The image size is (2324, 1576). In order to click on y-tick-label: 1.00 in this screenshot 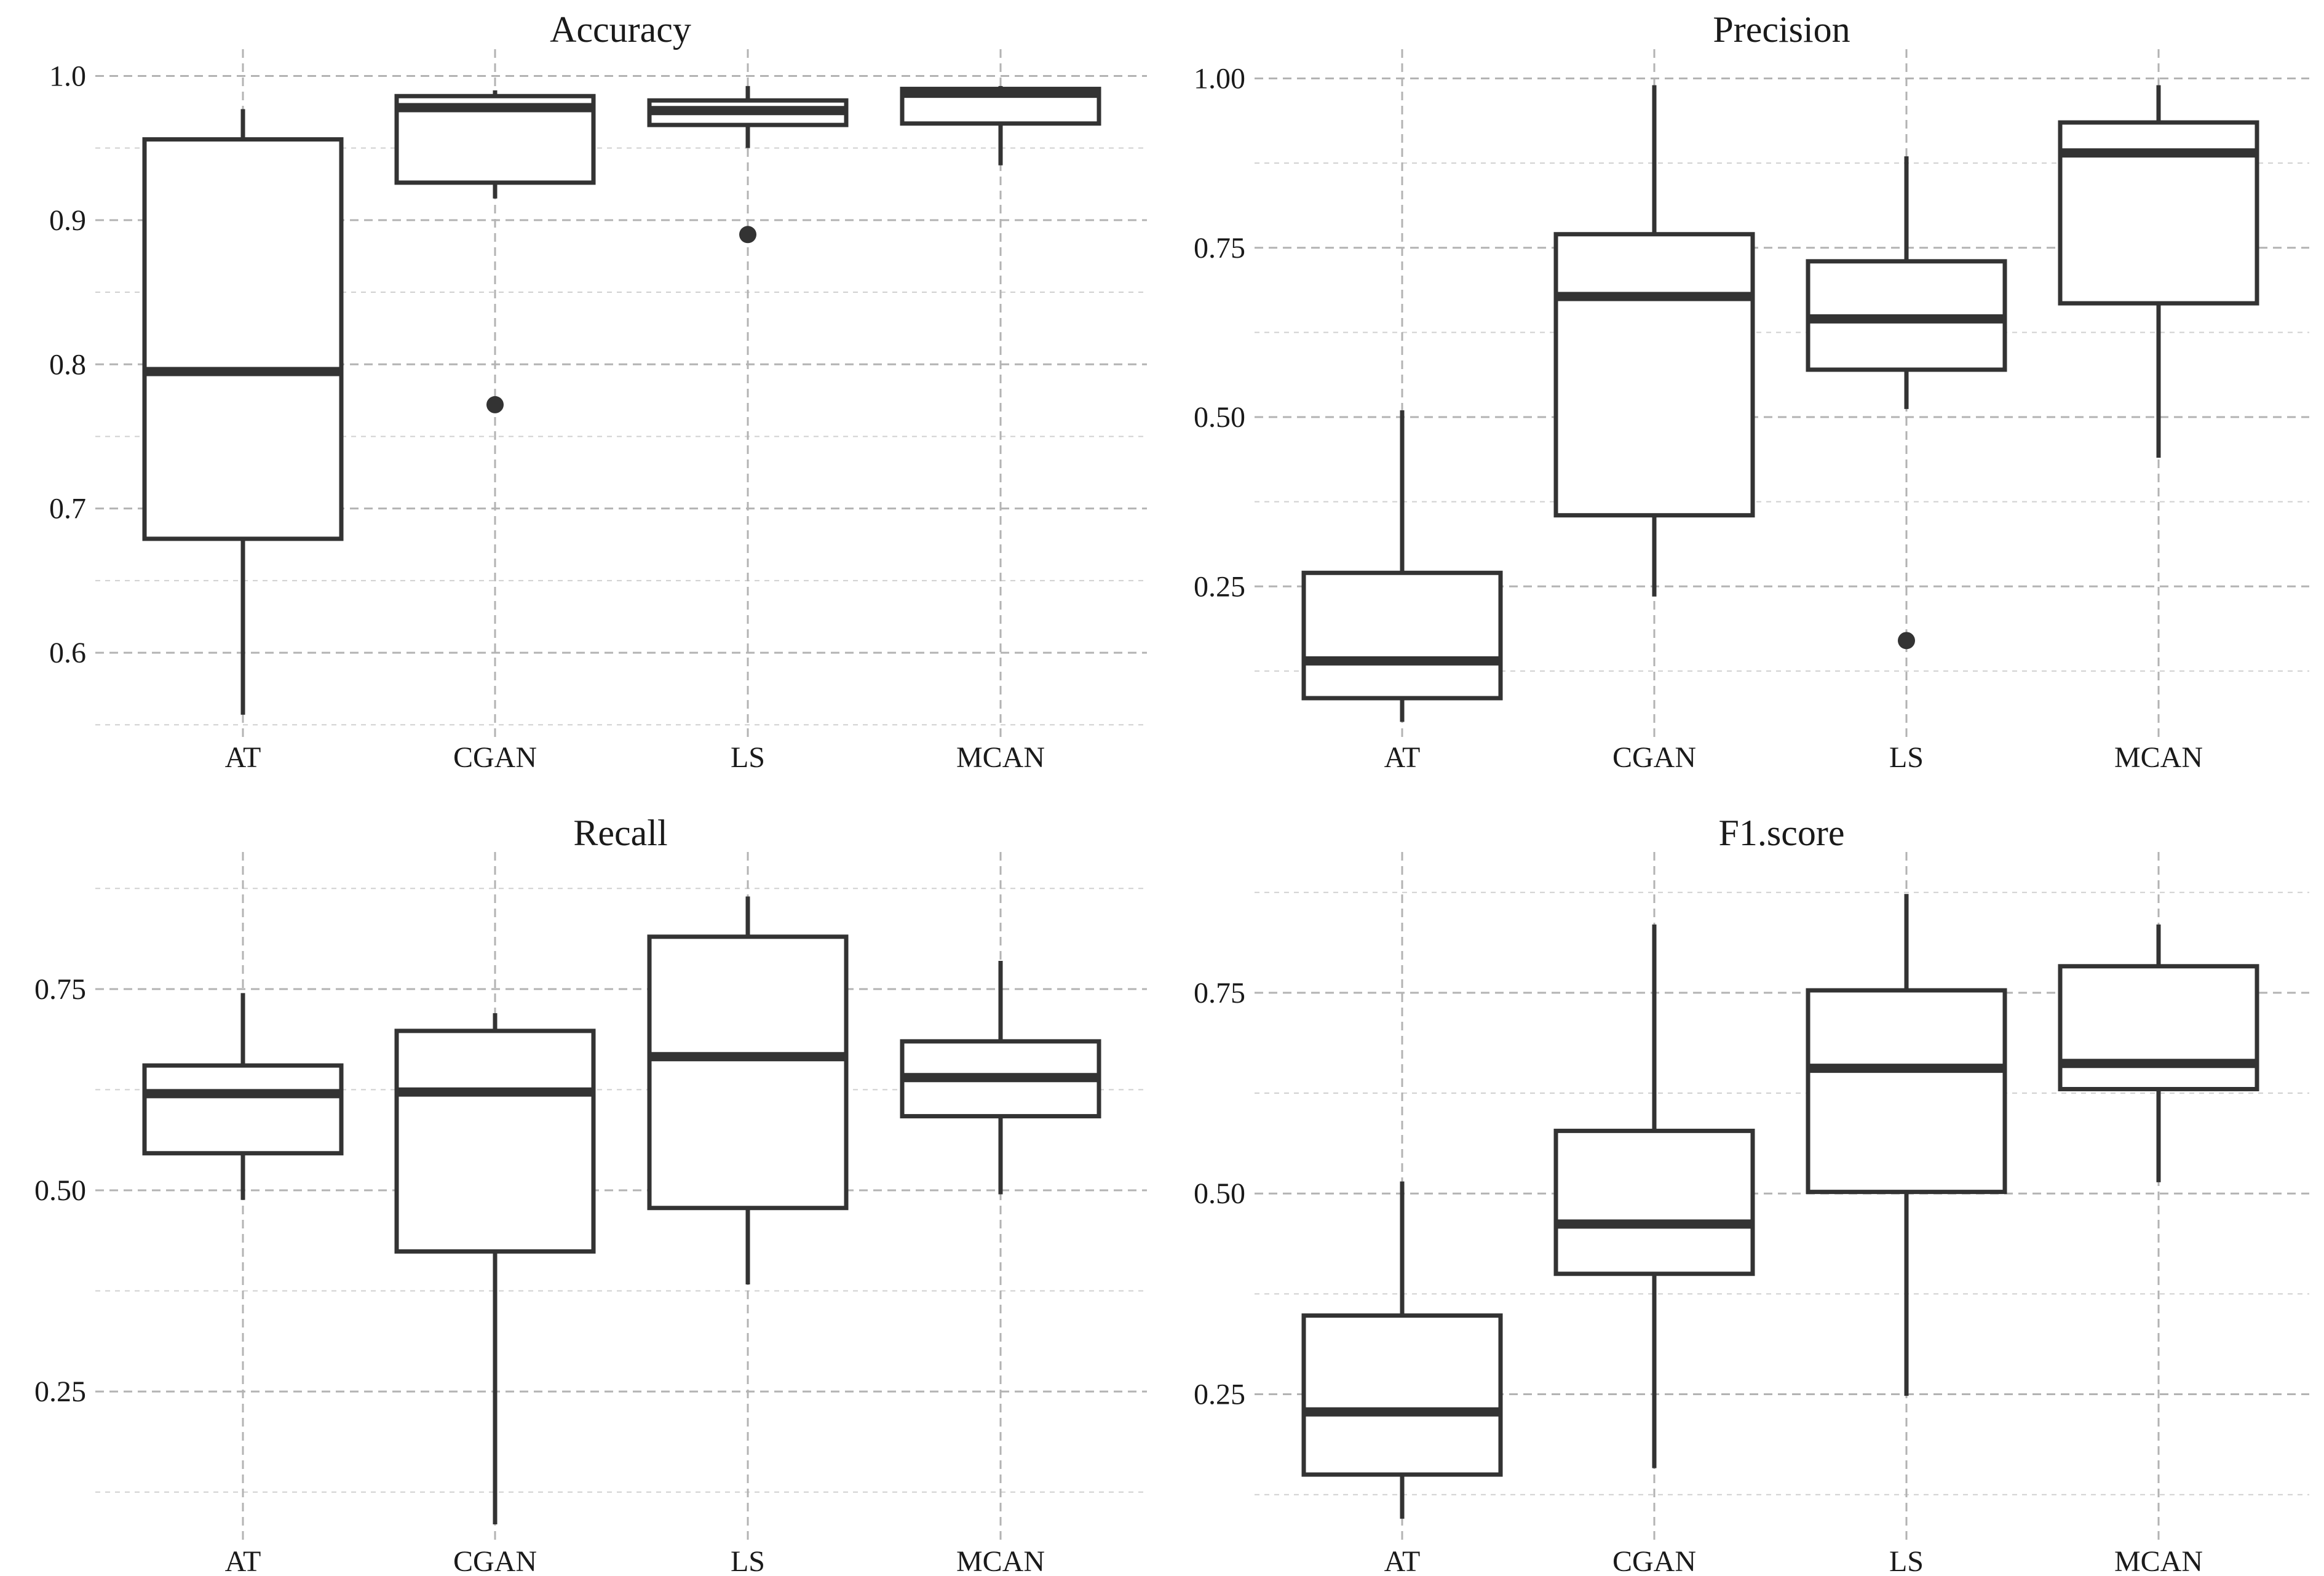, I will do `click(1220, 79)`.